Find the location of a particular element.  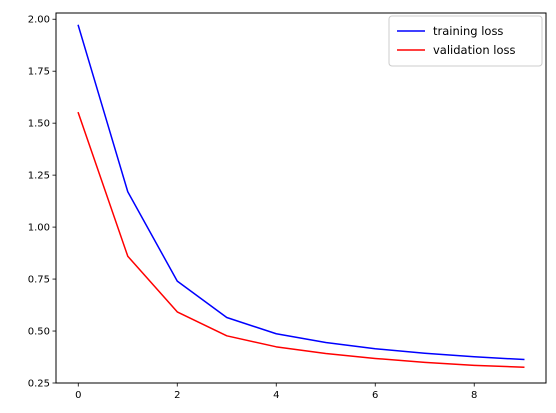

x-tick-label: 4 is located at coordinates (276, 395).